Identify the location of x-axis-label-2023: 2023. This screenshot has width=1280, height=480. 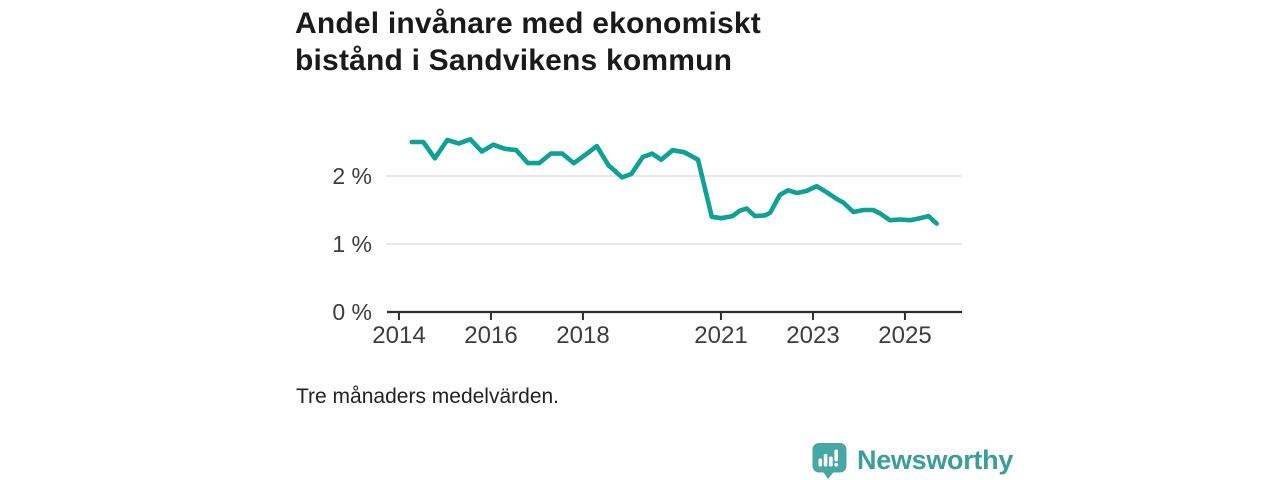
(813, 335).